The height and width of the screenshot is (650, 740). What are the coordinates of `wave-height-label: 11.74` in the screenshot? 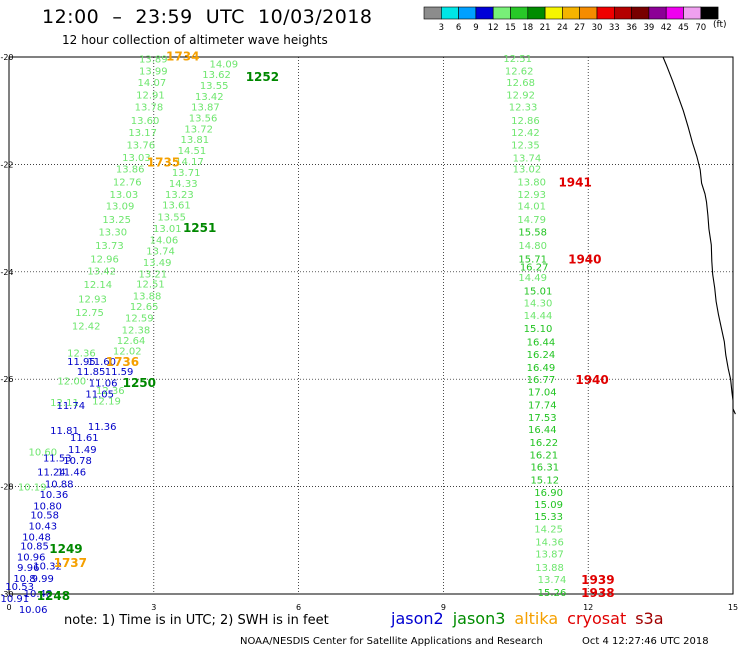 It's located at (70, 406).